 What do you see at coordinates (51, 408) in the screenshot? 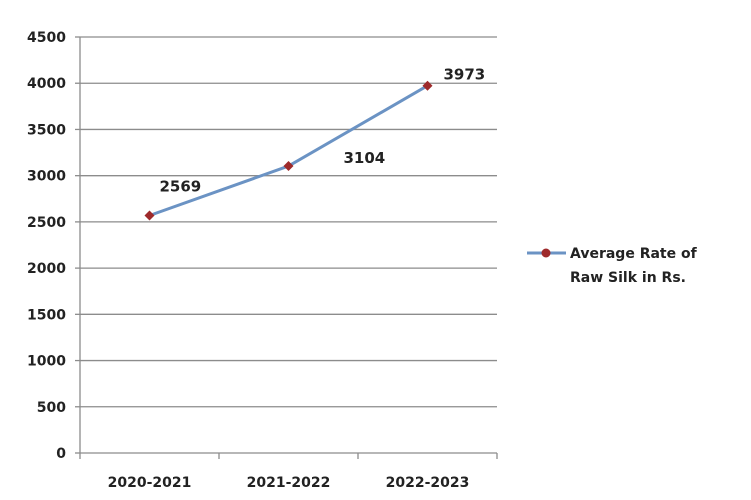
I see `y-tick-label: 500` at bounding box center [51, 408].